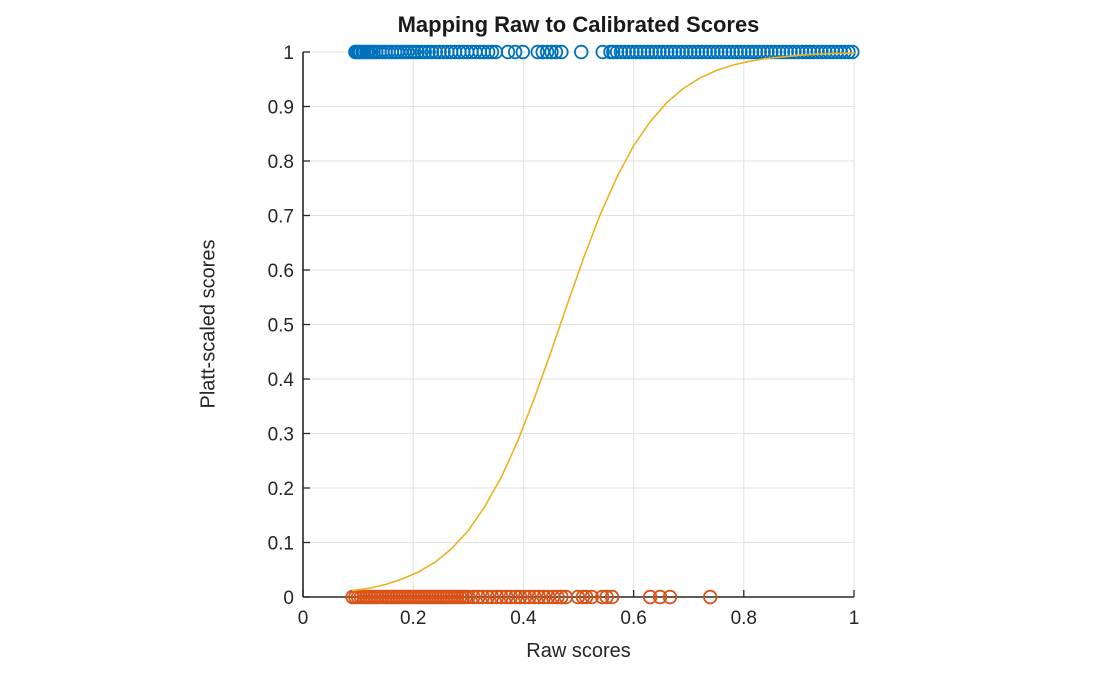  Describe the element at coordinates (413, 618) in the screenshot. I see `x-tick-label: 0.2` at that location.